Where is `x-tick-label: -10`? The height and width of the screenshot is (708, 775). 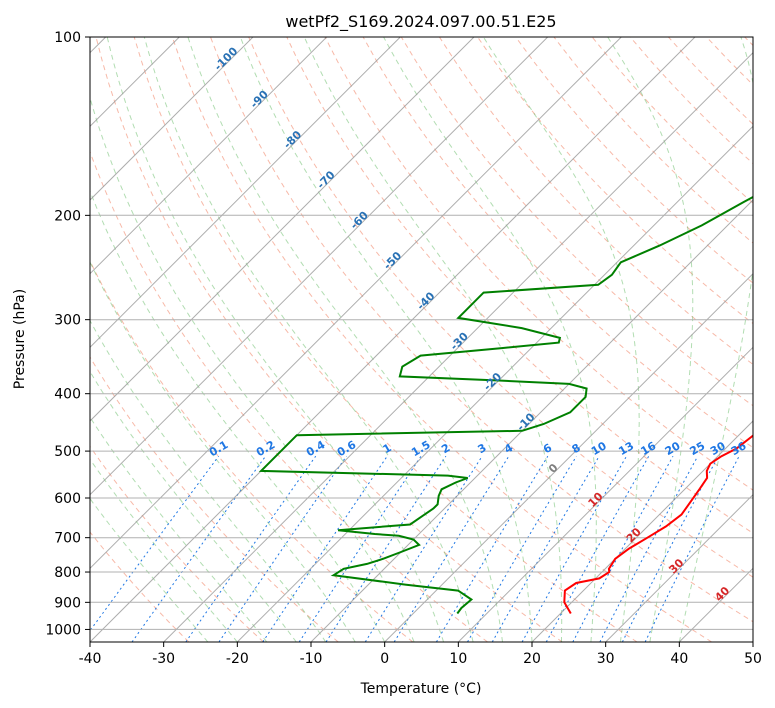
x-tick-label: -10 is located at coordinates (311, 659).